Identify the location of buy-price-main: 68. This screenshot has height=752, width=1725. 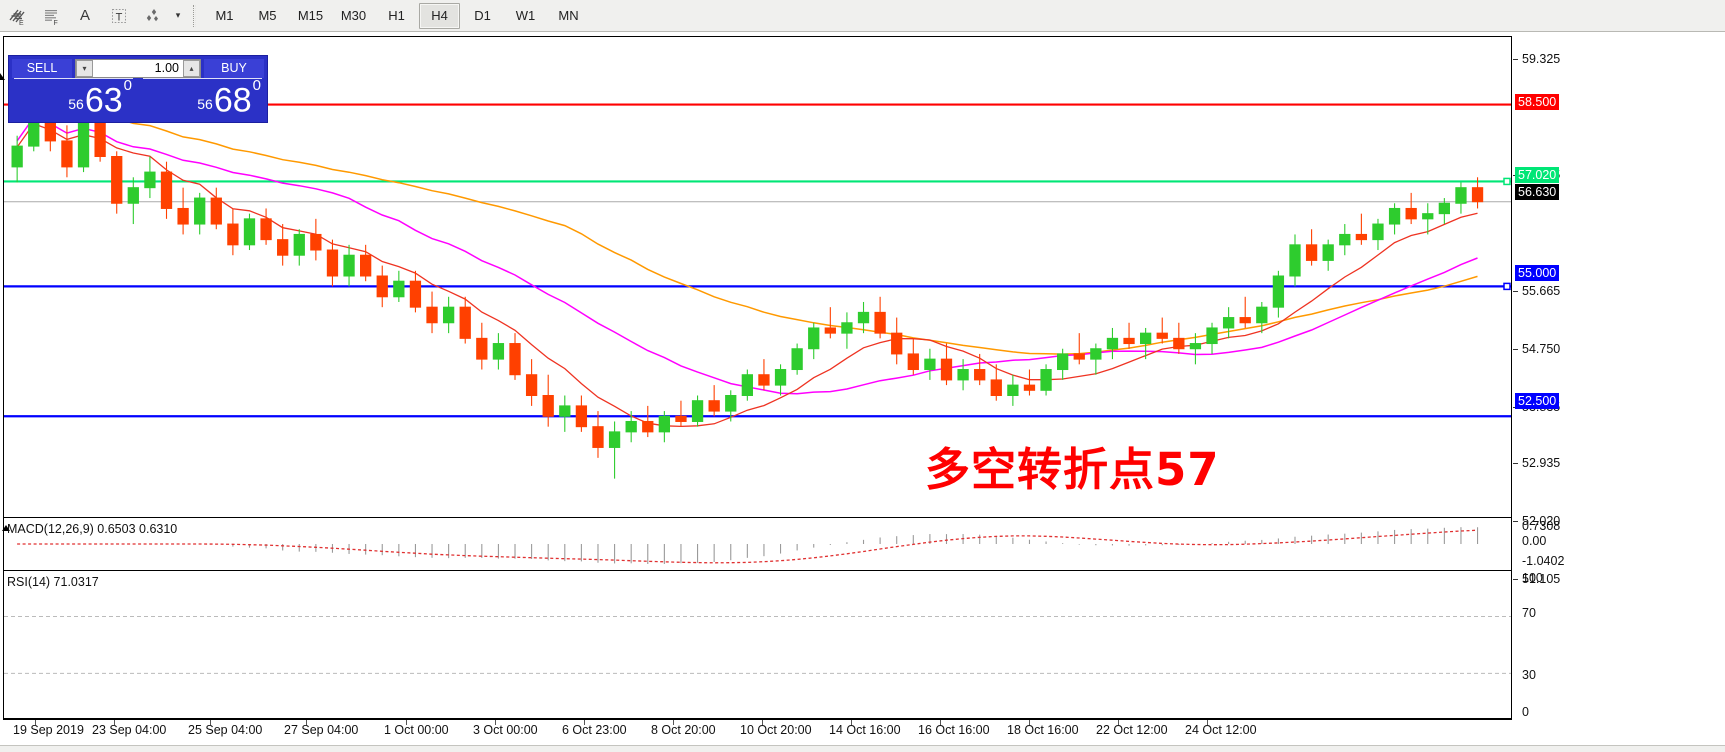
(232, 100).